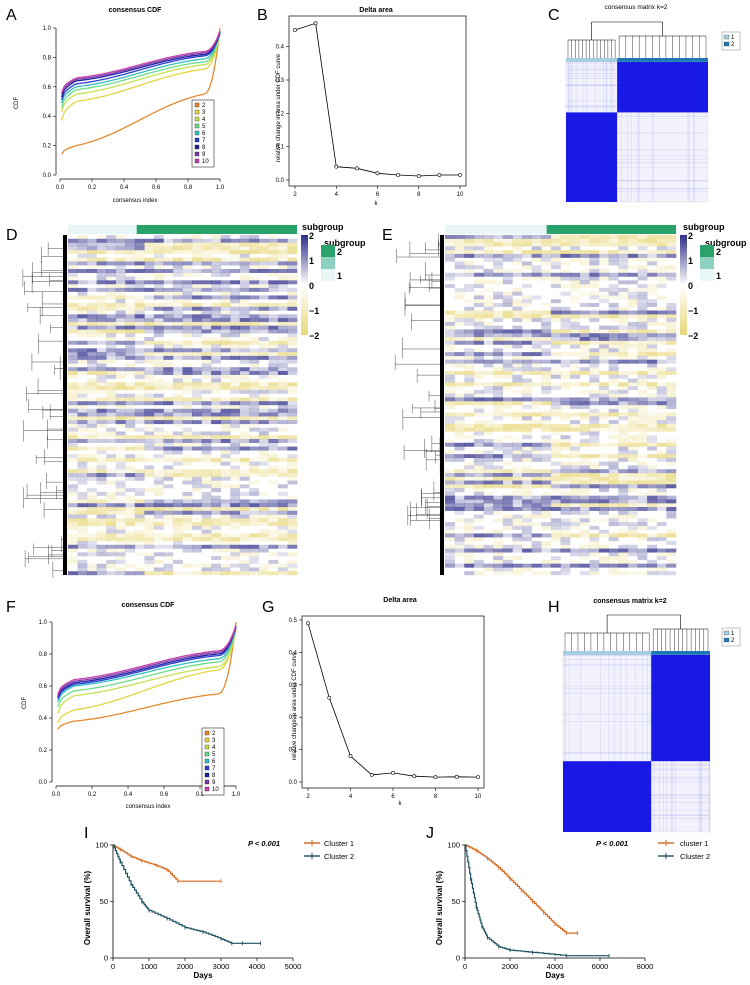 The height and width of the screenshot is (985, 750). I want to click on cdf-legend-box, so click(213, 761).